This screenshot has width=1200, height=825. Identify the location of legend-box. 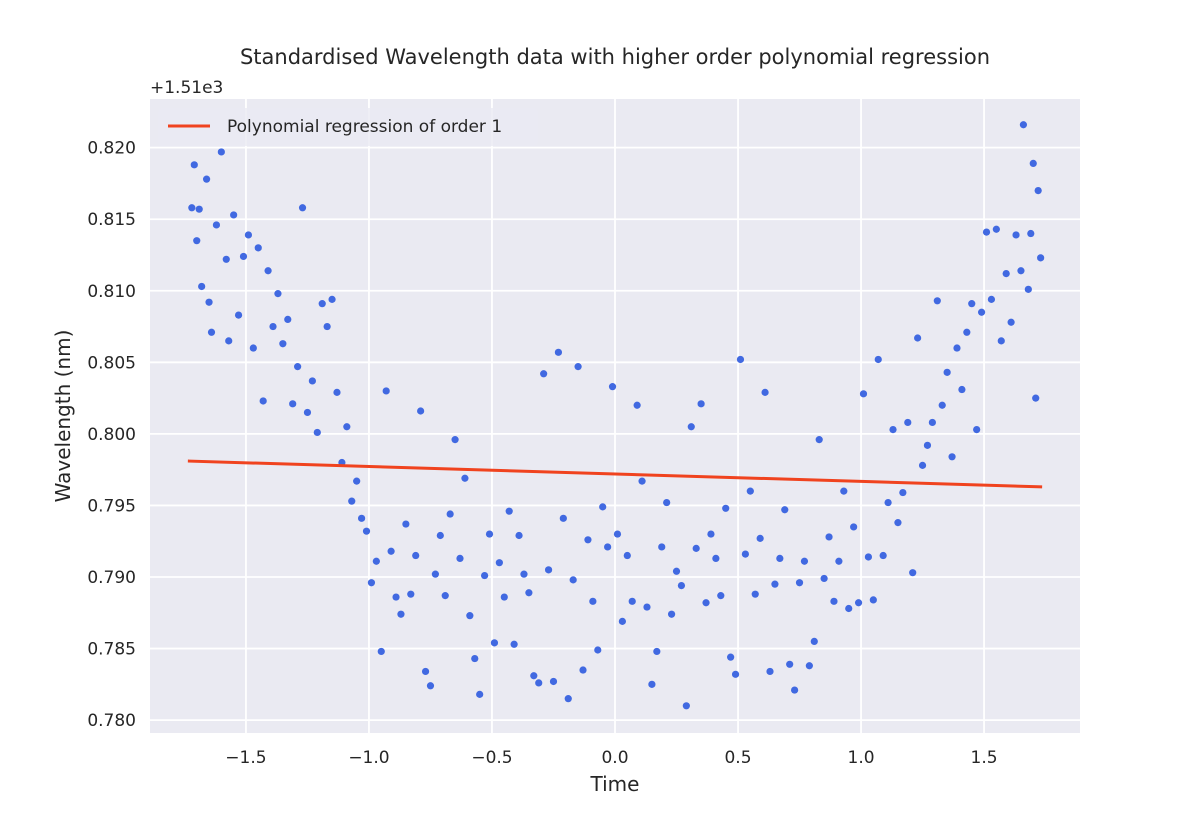
(348, 127).